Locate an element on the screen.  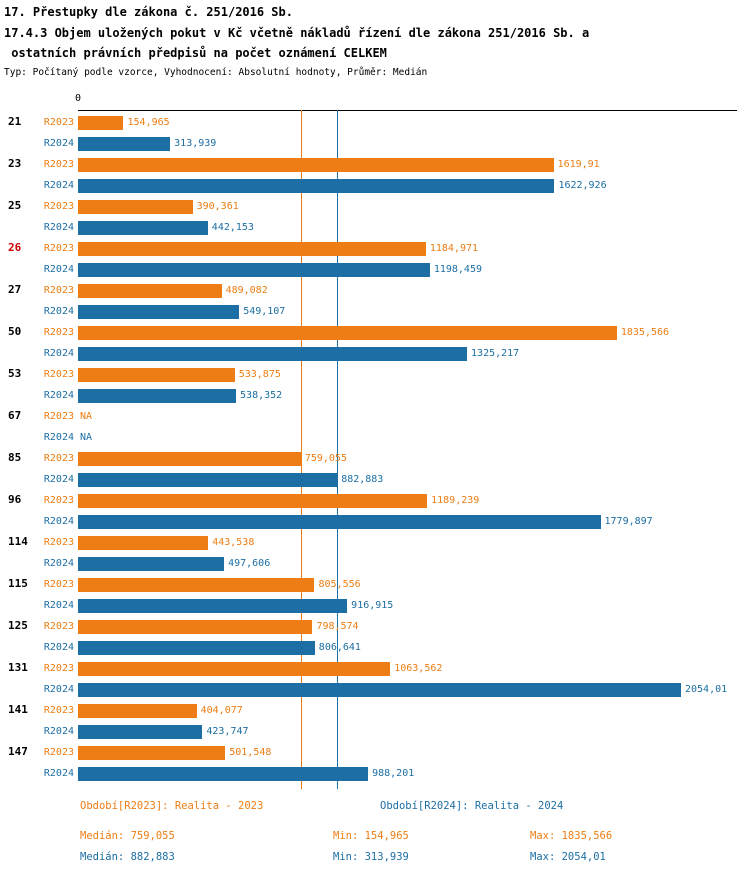
report-title-line1: 17. Přestupky dle zákona č. 251/2016 Sb. is located at coordinates (148, 12).